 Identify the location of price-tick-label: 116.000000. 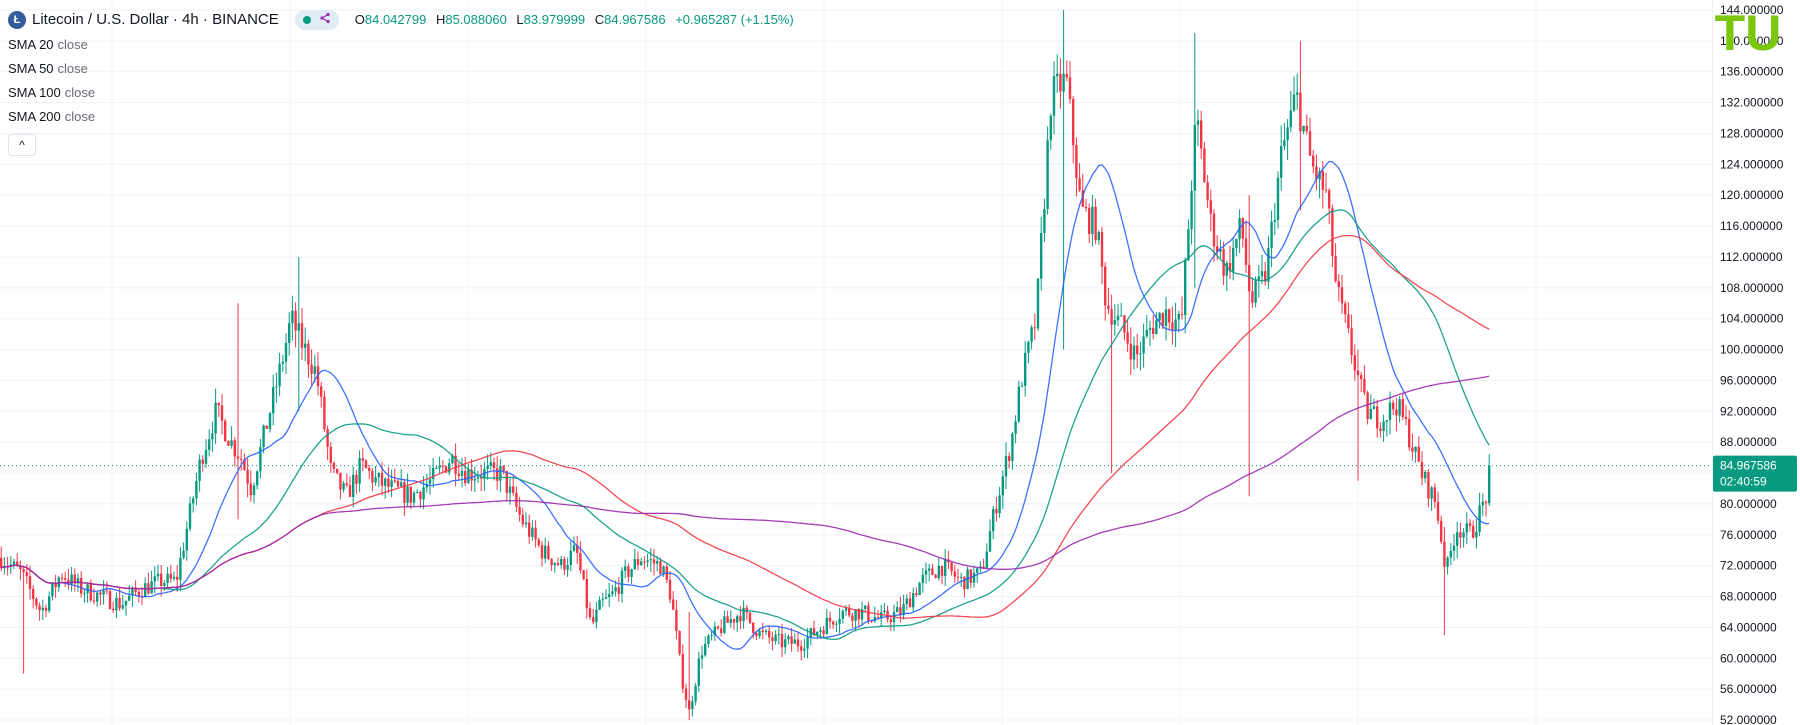
(1751, 226).